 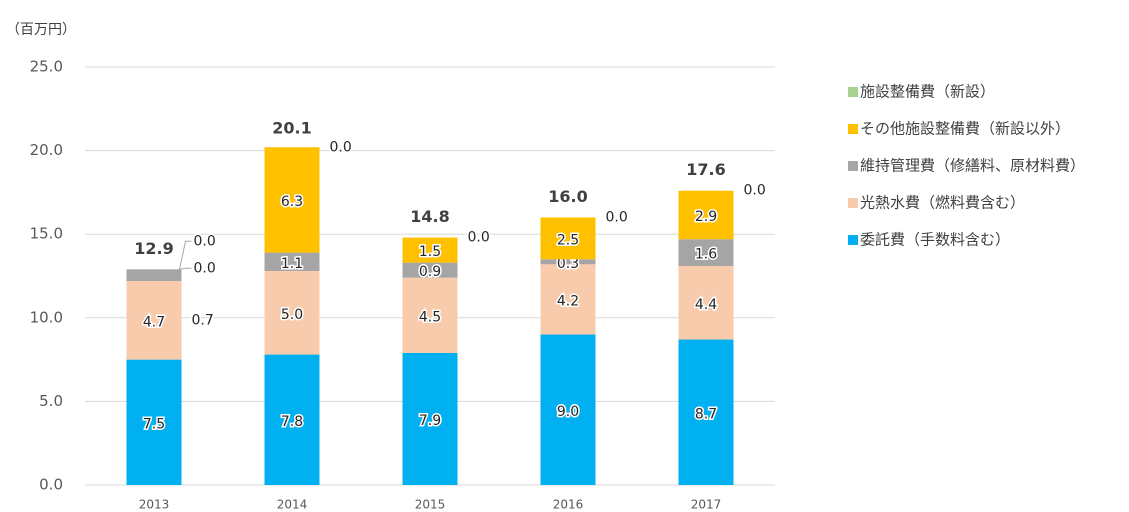 I want to click on data-label: 0.7, so click(x=203, y=320).